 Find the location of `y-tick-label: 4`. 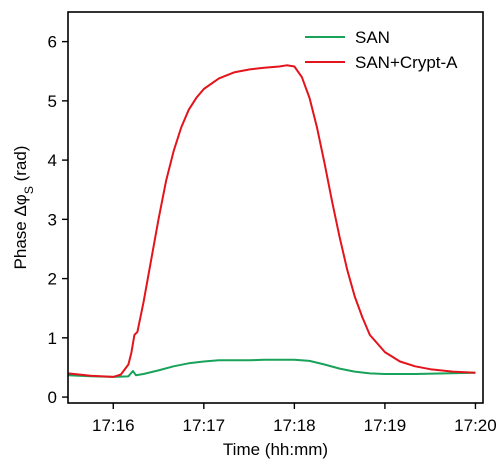

y-tick-label: 4 is located at coordinates (52, 160).